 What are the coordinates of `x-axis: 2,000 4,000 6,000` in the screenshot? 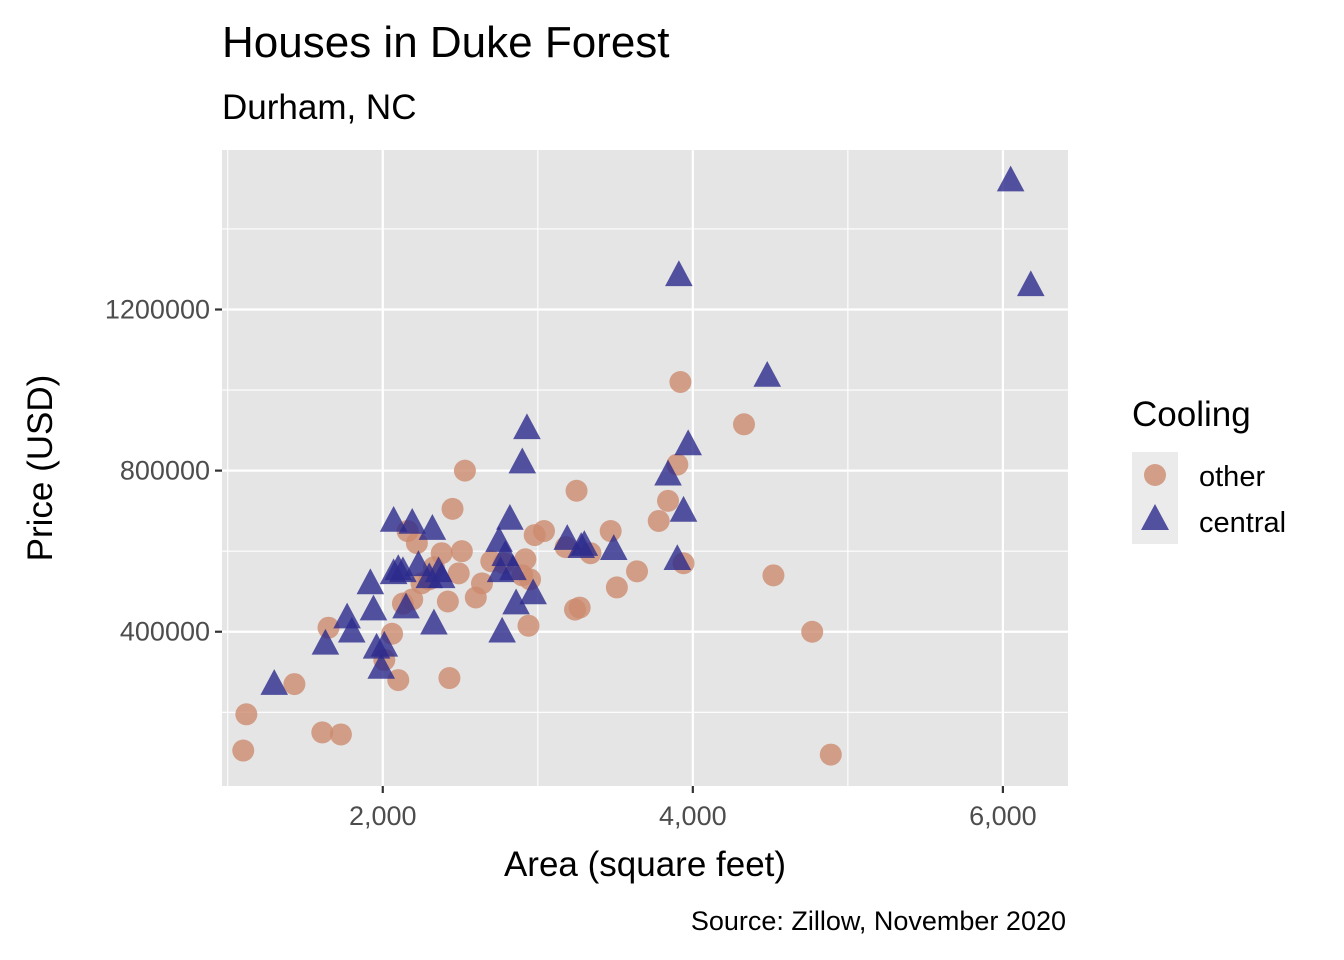 It's located at (693, 808).